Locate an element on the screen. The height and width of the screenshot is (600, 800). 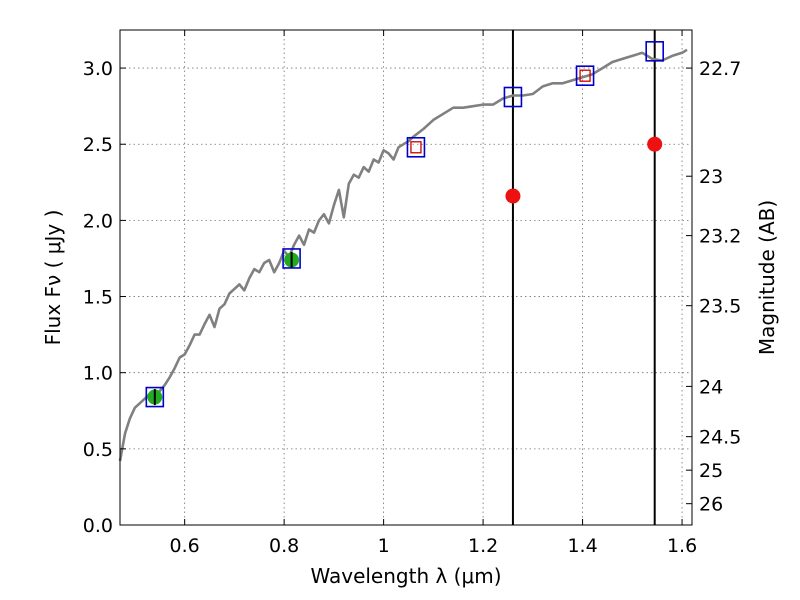
right-tick-label: 23.2 is located at coordinates (720, 237).